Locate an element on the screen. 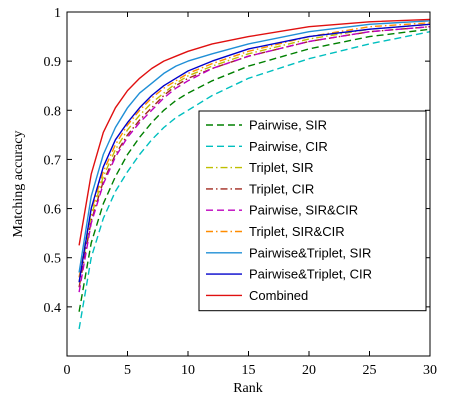 This screenshot has width=456, height=400. y-tick-label: 0.7 is located at coordinates (53, 160).